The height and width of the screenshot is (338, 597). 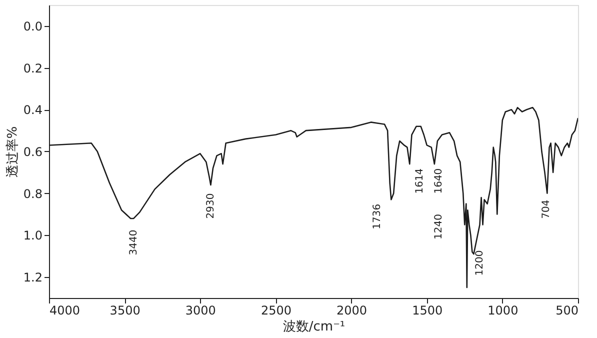 I want to click on y-tick-label: 0.0, so click(x=32, y=26).